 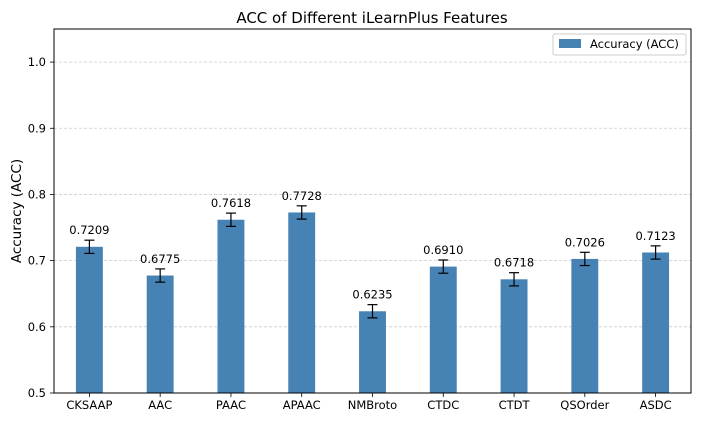 I want to click on bar-asdc, so click(x=656, y=322).